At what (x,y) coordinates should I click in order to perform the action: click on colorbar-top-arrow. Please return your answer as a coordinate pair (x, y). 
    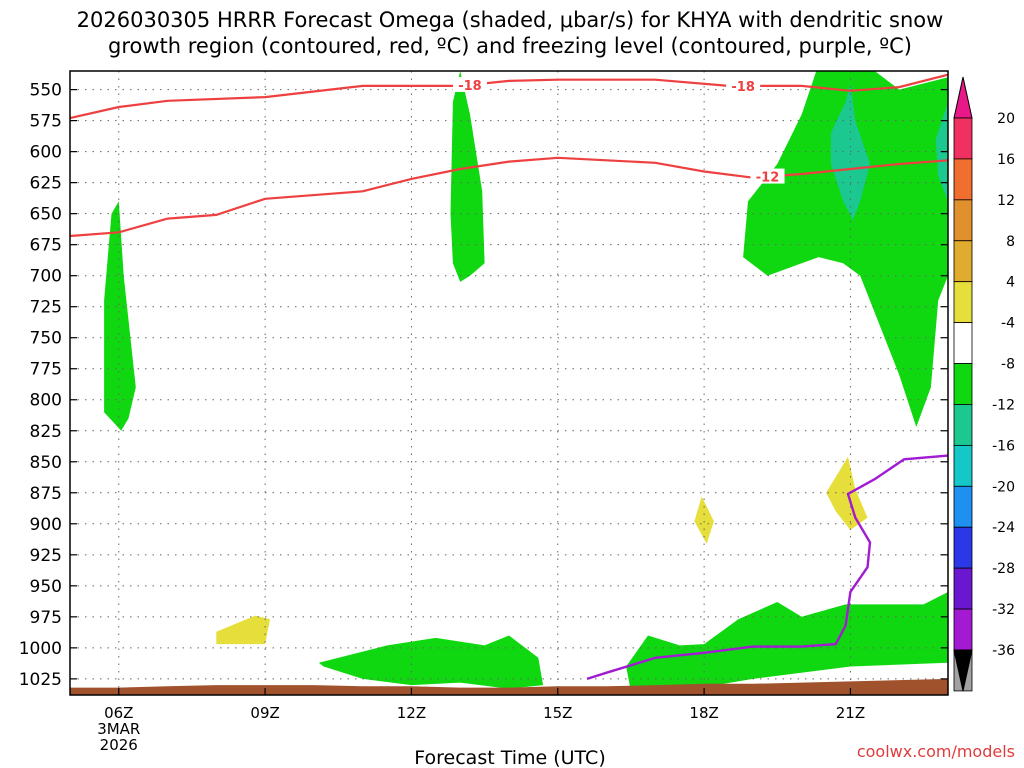
    Looking at the image, I should click on (963, 97).